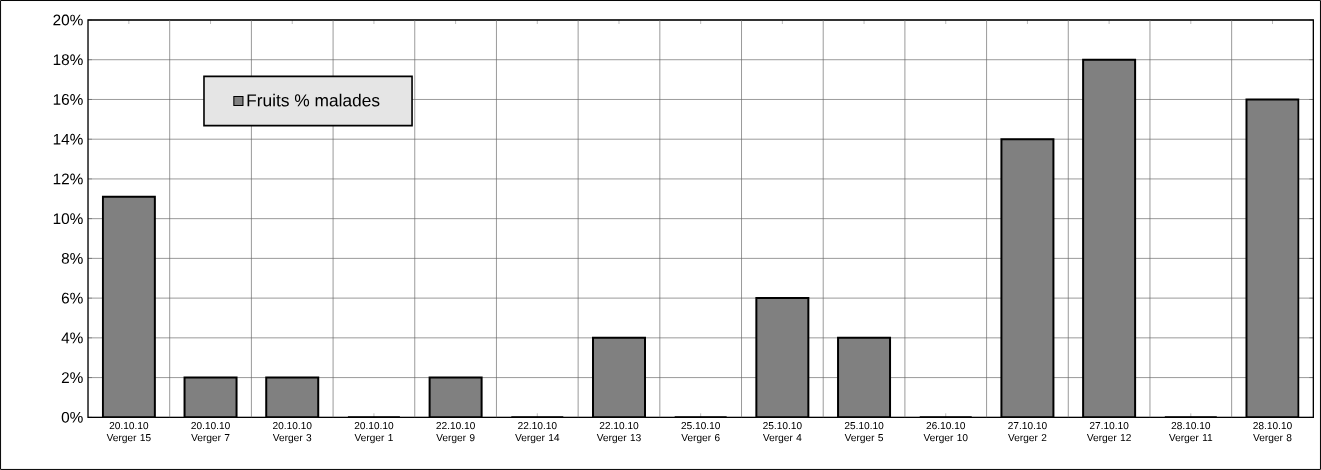 Image resolution: width=1321 pixels, height=470 pixels. Describe the element at coordinates (700, 433) in the screenshot. I see `x-tick-label: 25.10.10 Verger 6` at that location.